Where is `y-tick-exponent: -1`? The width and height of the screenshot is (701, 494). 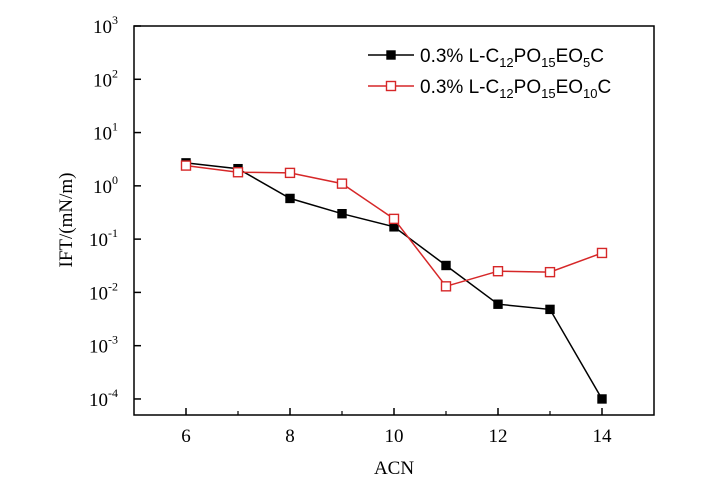 y-tick-exponent: -1 is located at coordinates (113, 233).